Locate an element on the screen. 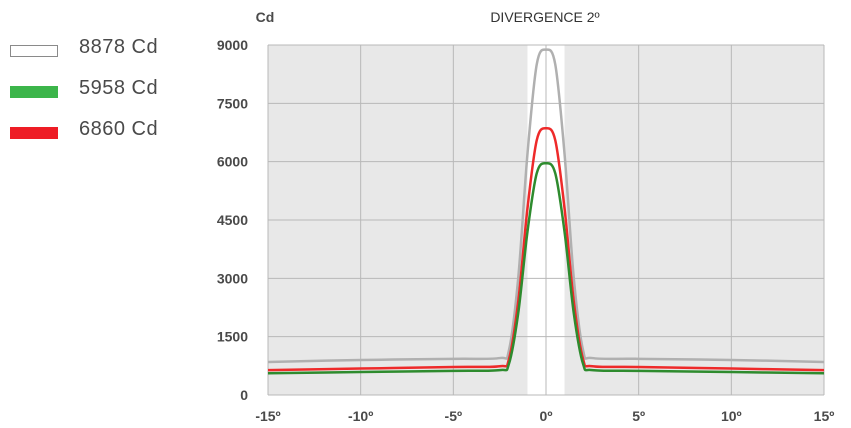 Image resolution: width=851 pixels, height=428 pixels. y-tick-label: 1500 is located at coordinates (232, 337).